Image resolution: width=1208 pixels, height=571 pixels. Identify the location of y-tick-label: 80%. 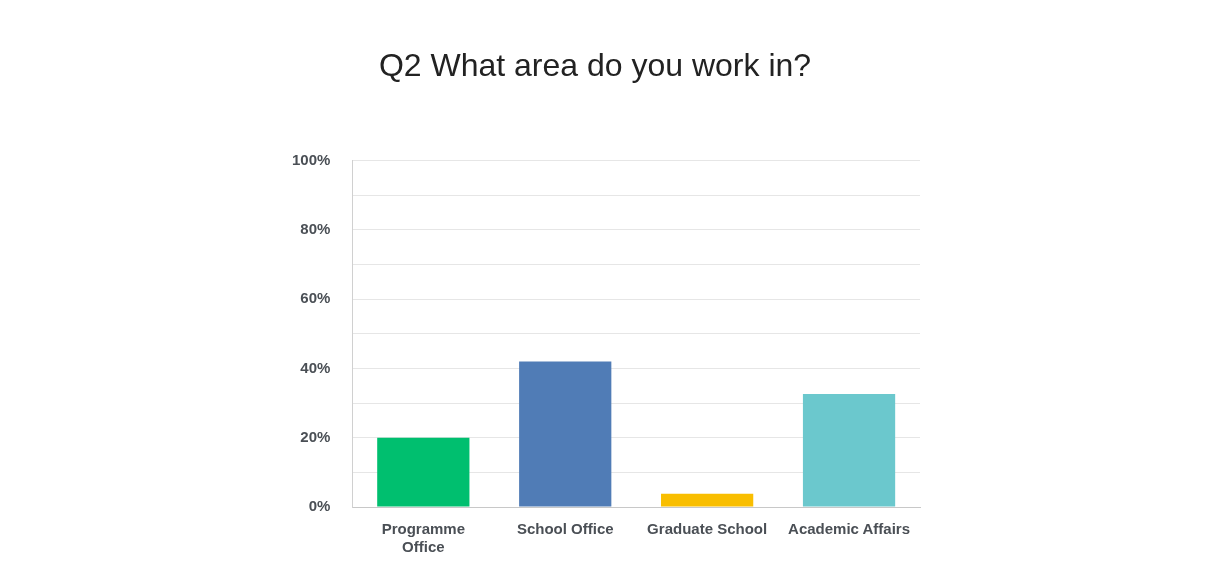
(315, 228).